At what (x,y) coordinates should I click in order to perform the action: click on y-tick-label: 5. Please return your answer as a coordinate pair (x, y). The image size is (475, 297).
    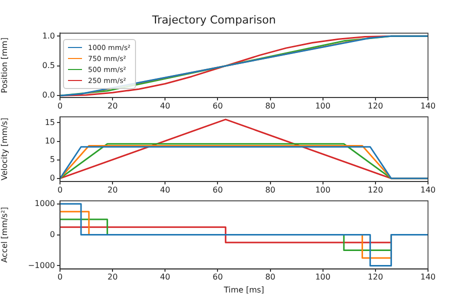
    Looking at the image, I should click on (52, 159).